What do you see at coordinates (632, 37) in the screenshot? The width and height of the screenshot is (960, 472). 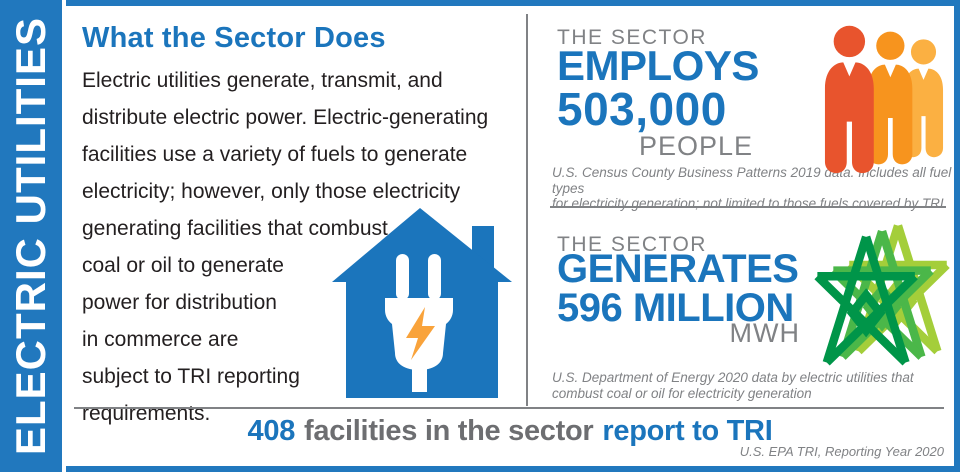 I see `employment-lead: THE SECTOR` at bounding box center [632, 37].